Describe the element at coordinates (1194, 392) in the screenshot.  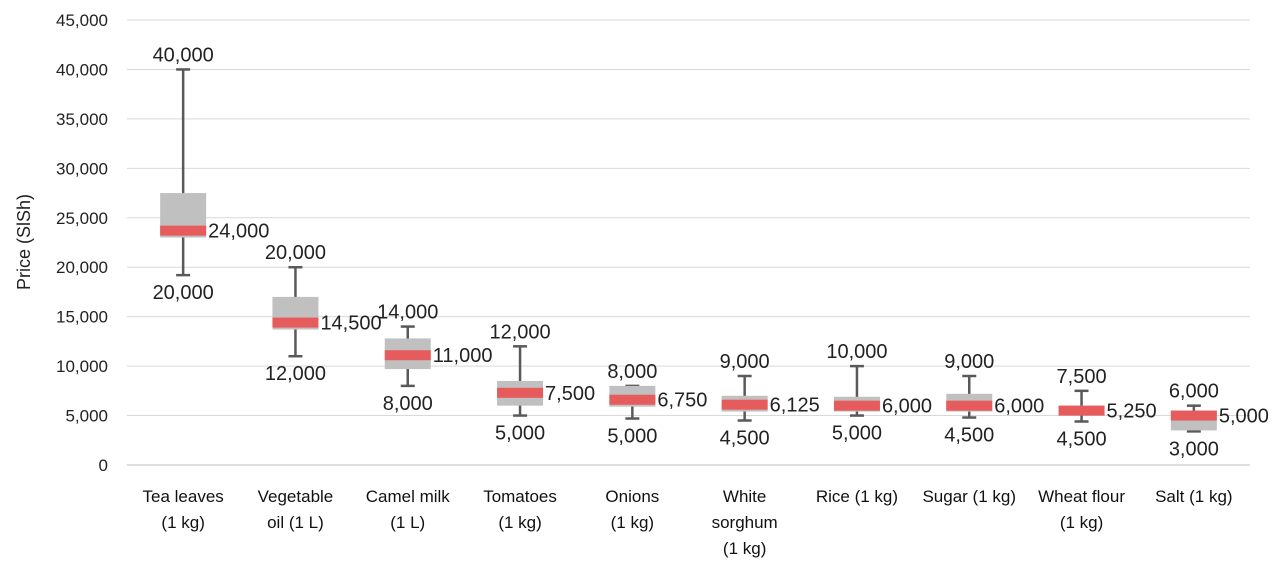
I see `max-label: 6,000` at that location.